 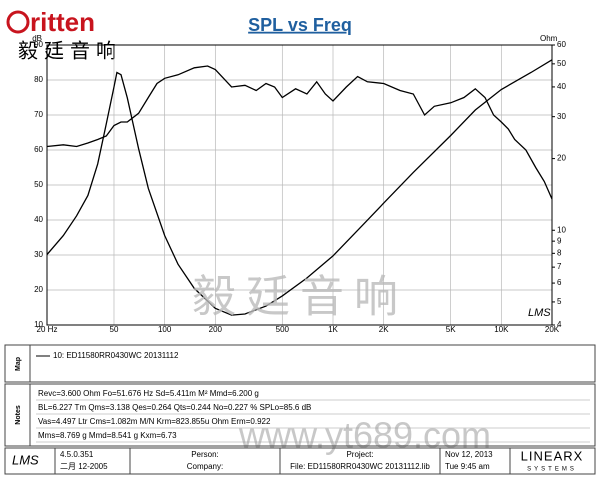 What do you see at coordinates (552, 329) in the screenshot?
I see `x-tick-label: 20K` at bounding box center [552, 329].